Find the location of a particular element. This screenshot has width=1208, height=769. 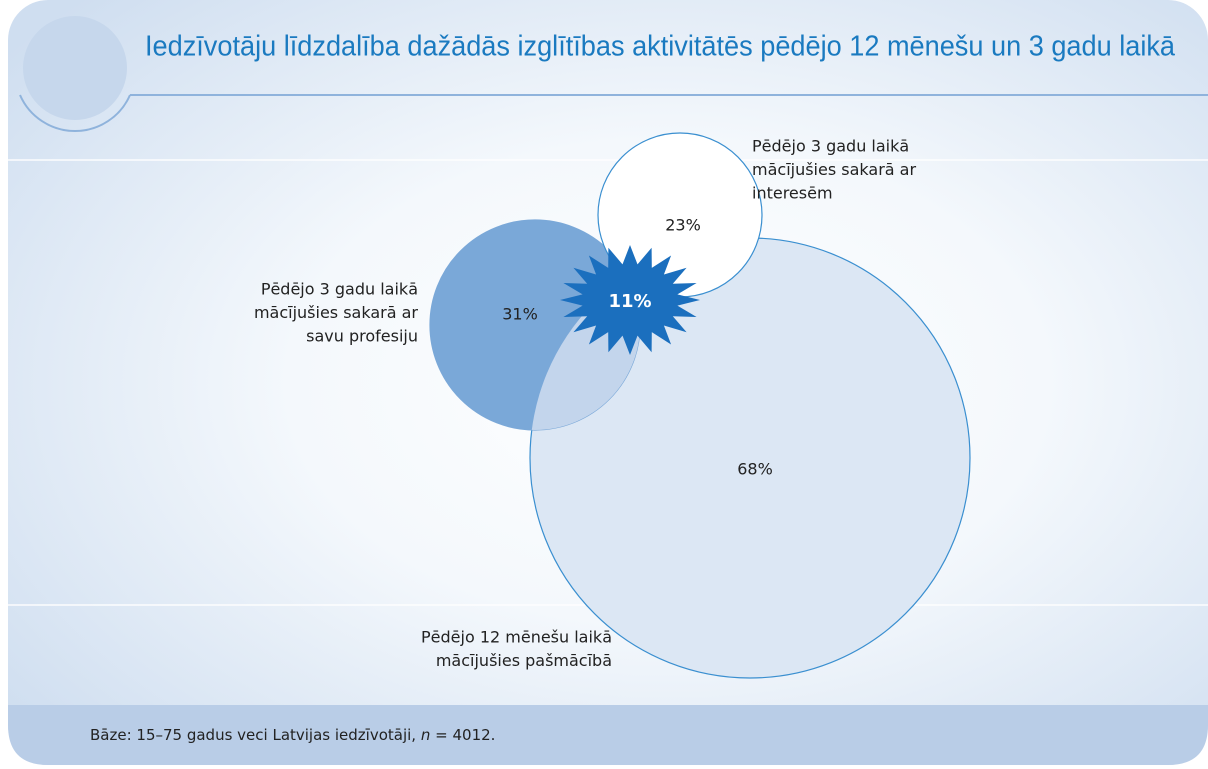

value-label: 31% is located at coordinates (520, 314).